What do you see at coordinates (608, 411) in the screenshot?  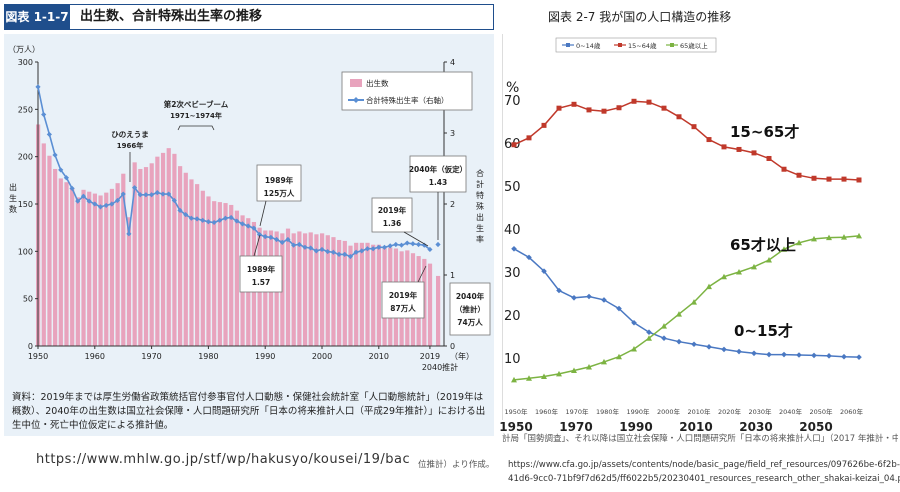 I see `inner-x-tick-label: 1980年` at bounding box center [608, 411].